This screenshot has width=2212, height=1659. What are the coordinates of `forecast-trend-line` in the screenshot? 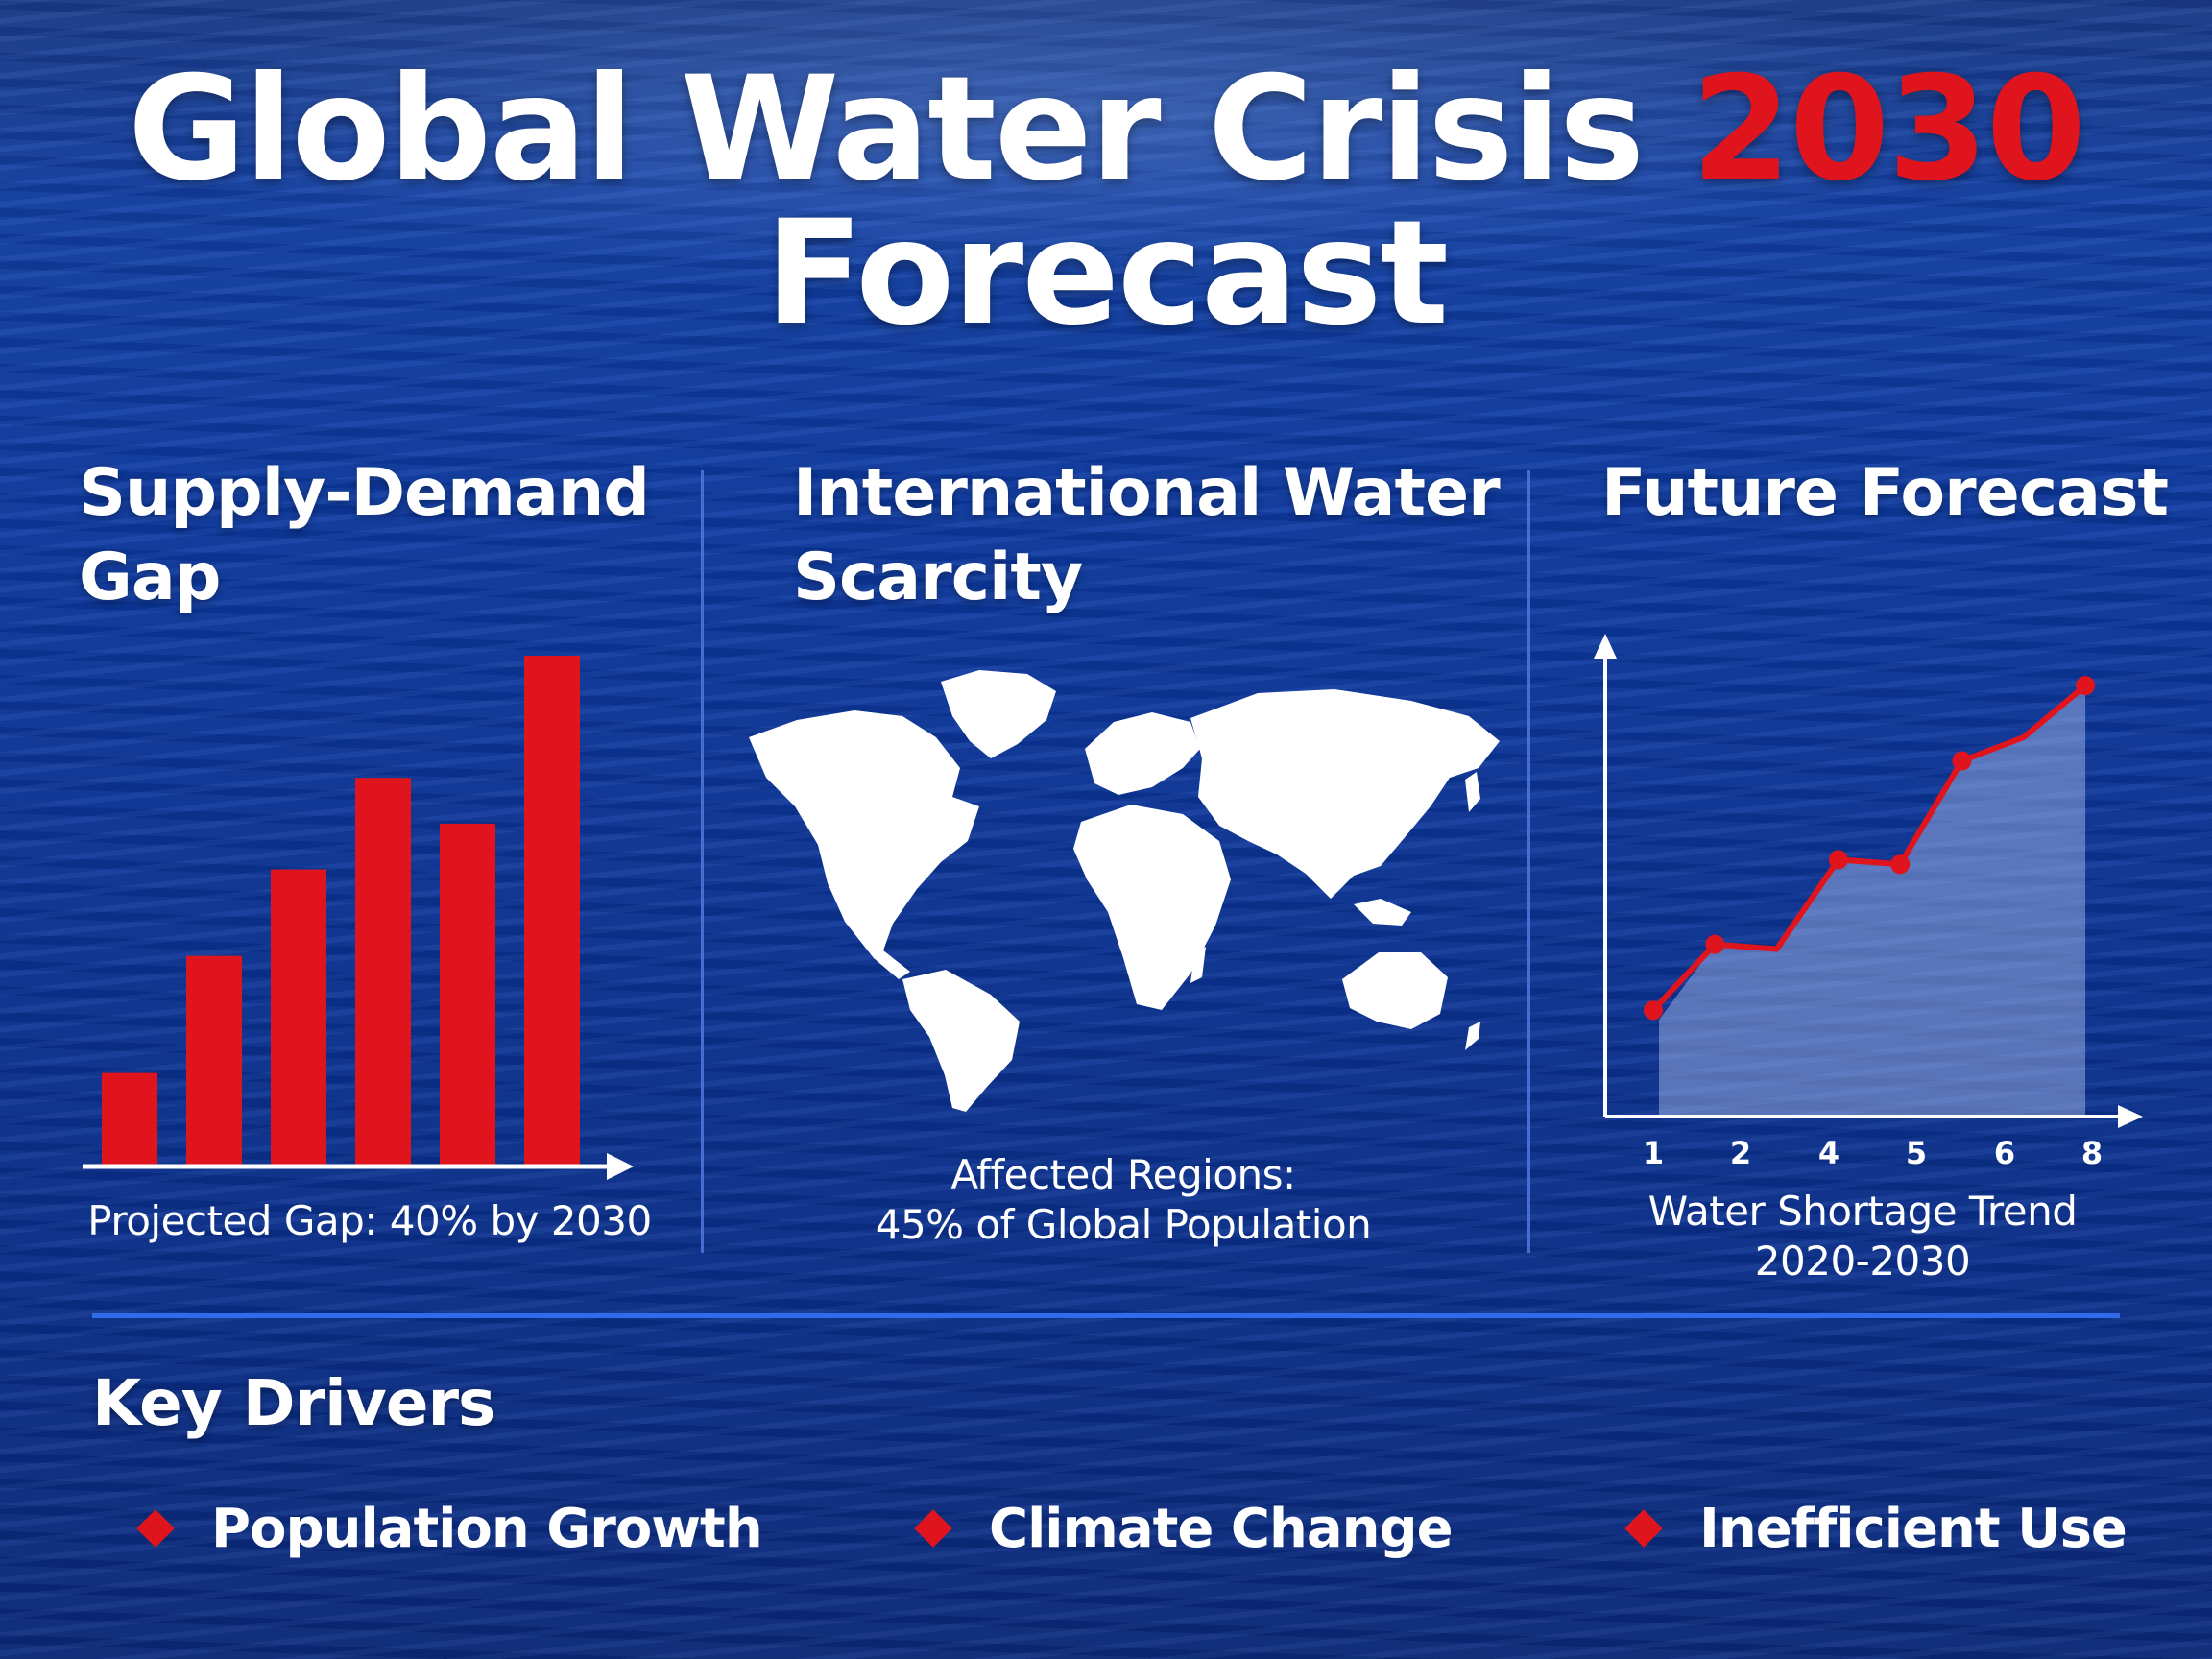 It's located at (1869, 848).